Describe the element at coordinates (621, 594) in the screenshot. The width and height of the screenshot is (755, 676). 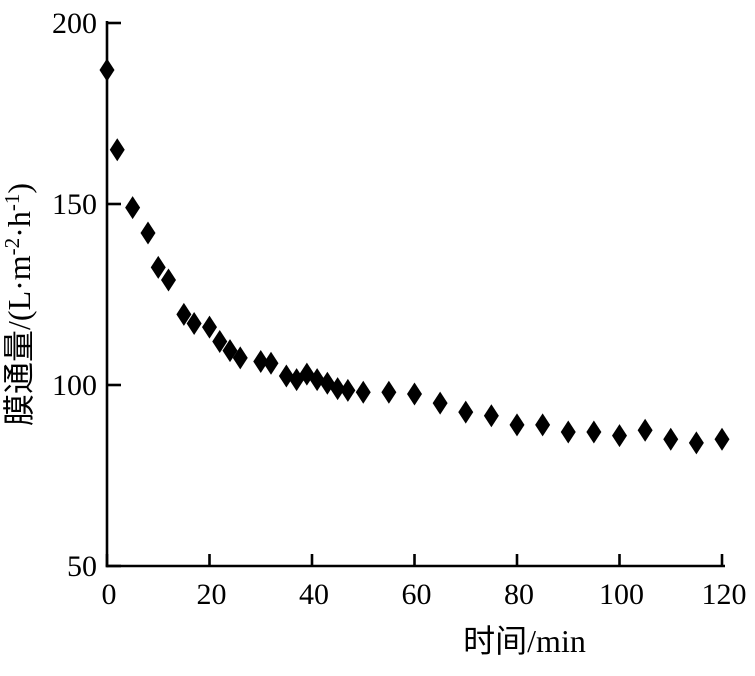
I see `x-tick-label: 100` at that location.